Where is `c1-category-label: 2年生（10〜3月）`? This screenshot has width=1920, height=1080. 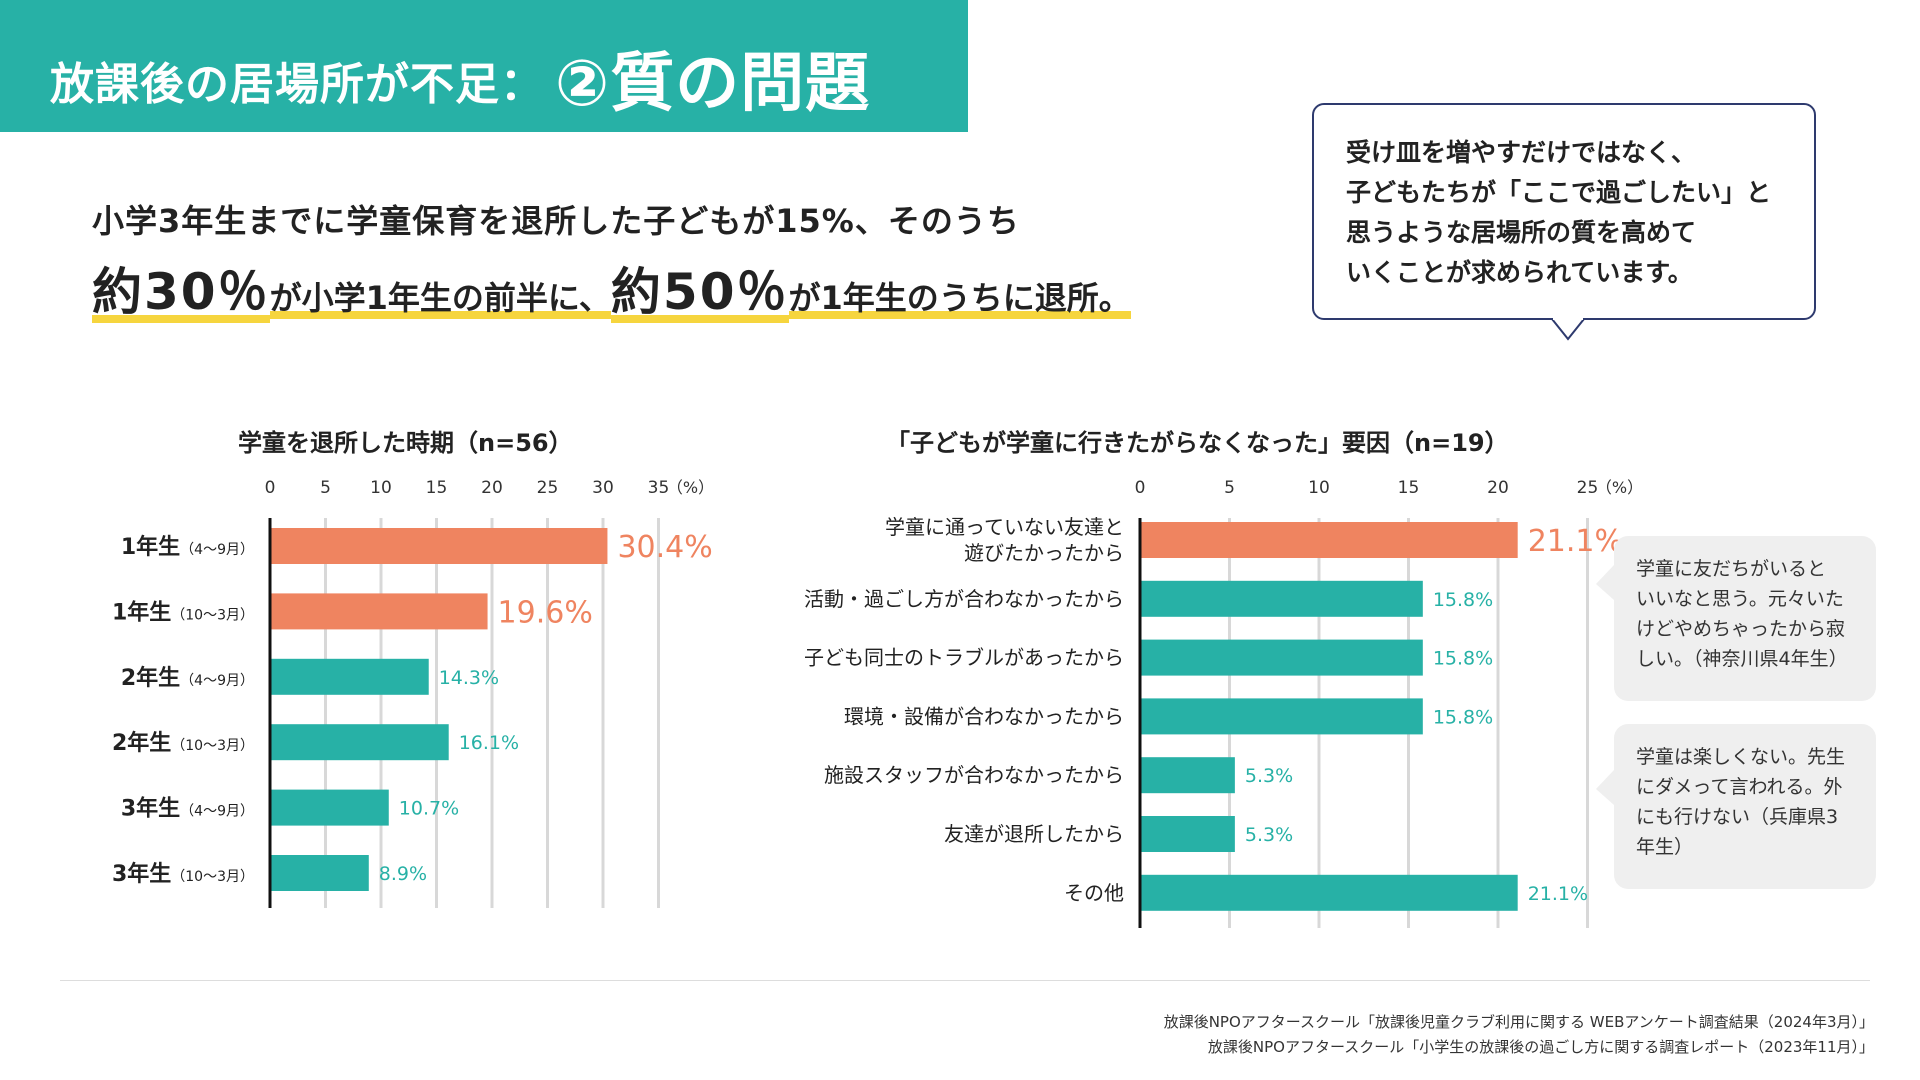 c1-category-label: 2年生（10〜3月） is located at coordinates (183, 743).